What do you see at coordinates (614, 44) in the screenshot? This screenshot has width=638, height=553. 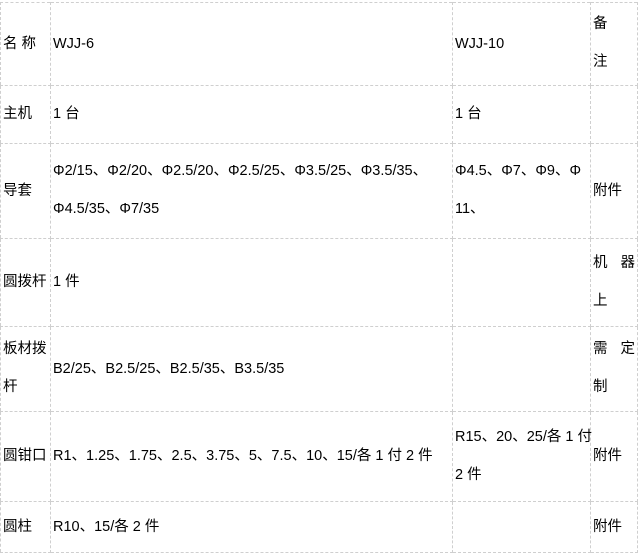 I see `header-cell-note: 备 注` at bounding box center [614, 44].